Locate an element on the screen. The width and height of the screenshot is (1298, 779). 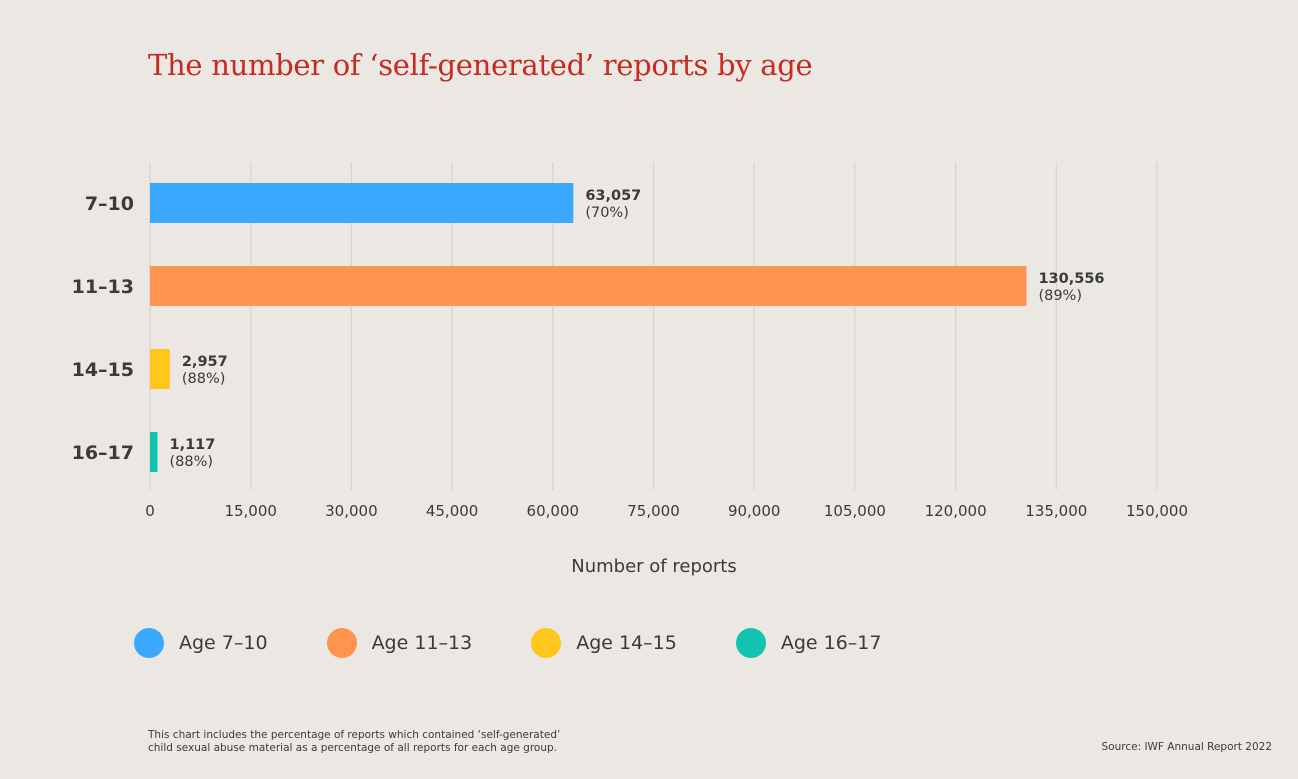
value-label: 130,556 is located at coordinates (1071, 279).